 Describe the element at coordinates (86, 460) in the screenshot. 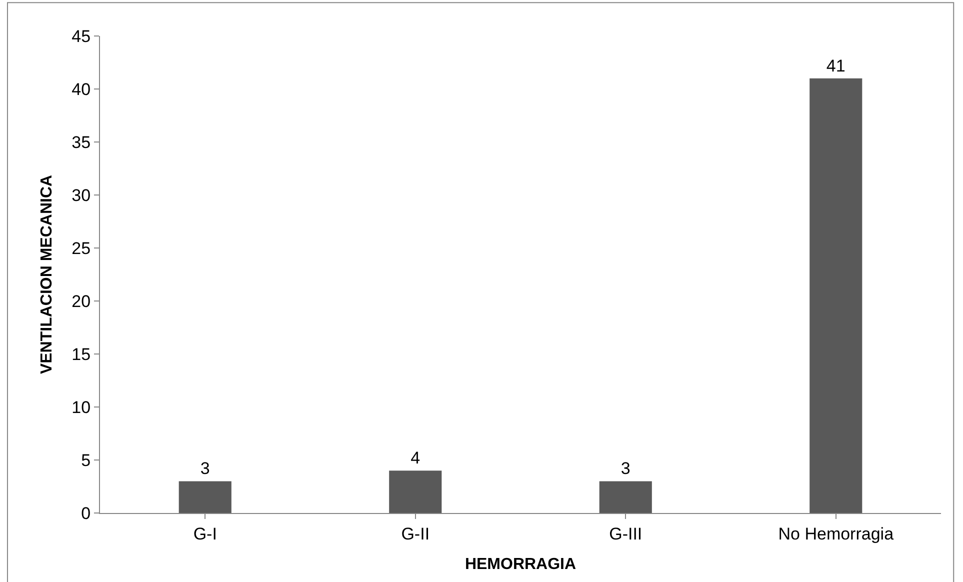

I see `y-tick-label: 5` at that location.